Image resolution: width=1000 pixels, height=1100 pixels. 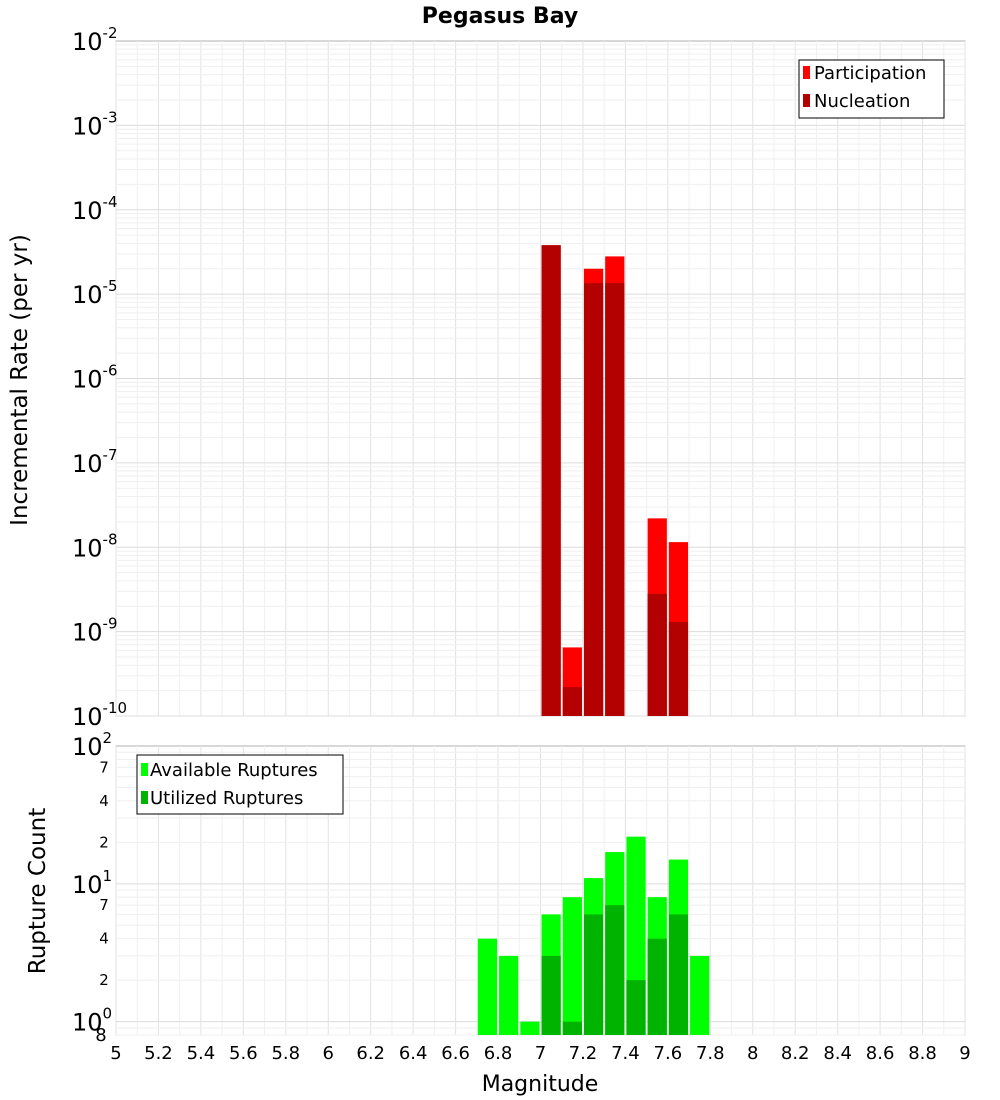 What do you see at coordinates (95, 209) in the screenshot?
I see `y-tick-label: 10⁻⁴` at bounding box center [95, 209].